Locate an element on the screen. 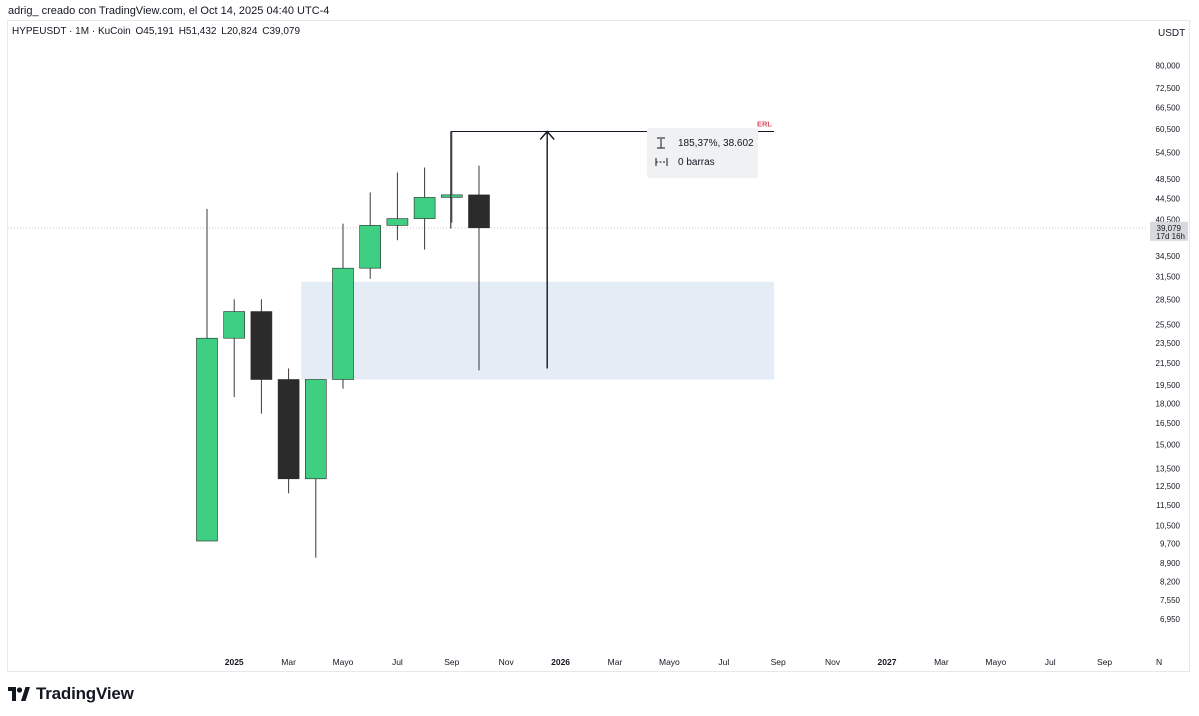 This screenshot has height=716, width=1199. measure-bars: 0 barras is located at coordinates (696, 162).